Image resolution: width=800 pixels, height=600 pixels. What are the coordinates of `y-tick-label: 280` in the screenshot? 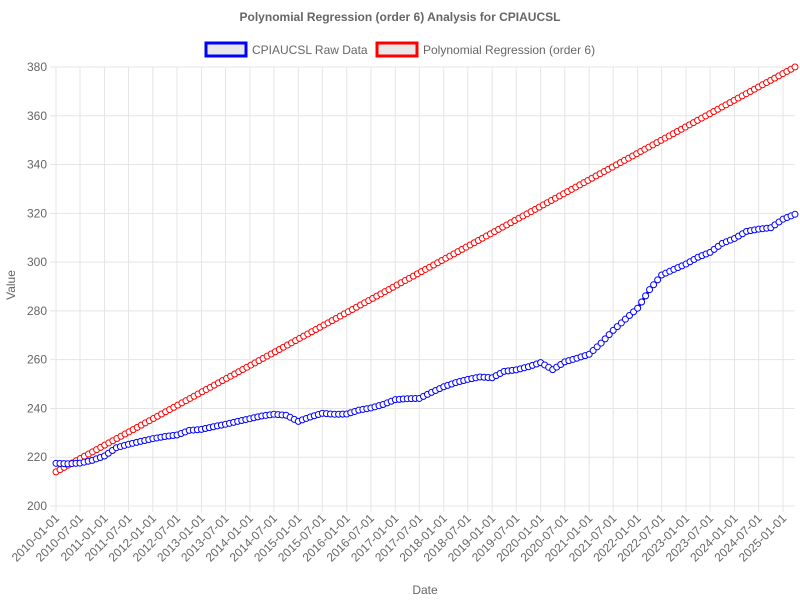 It's located at (37, 311).